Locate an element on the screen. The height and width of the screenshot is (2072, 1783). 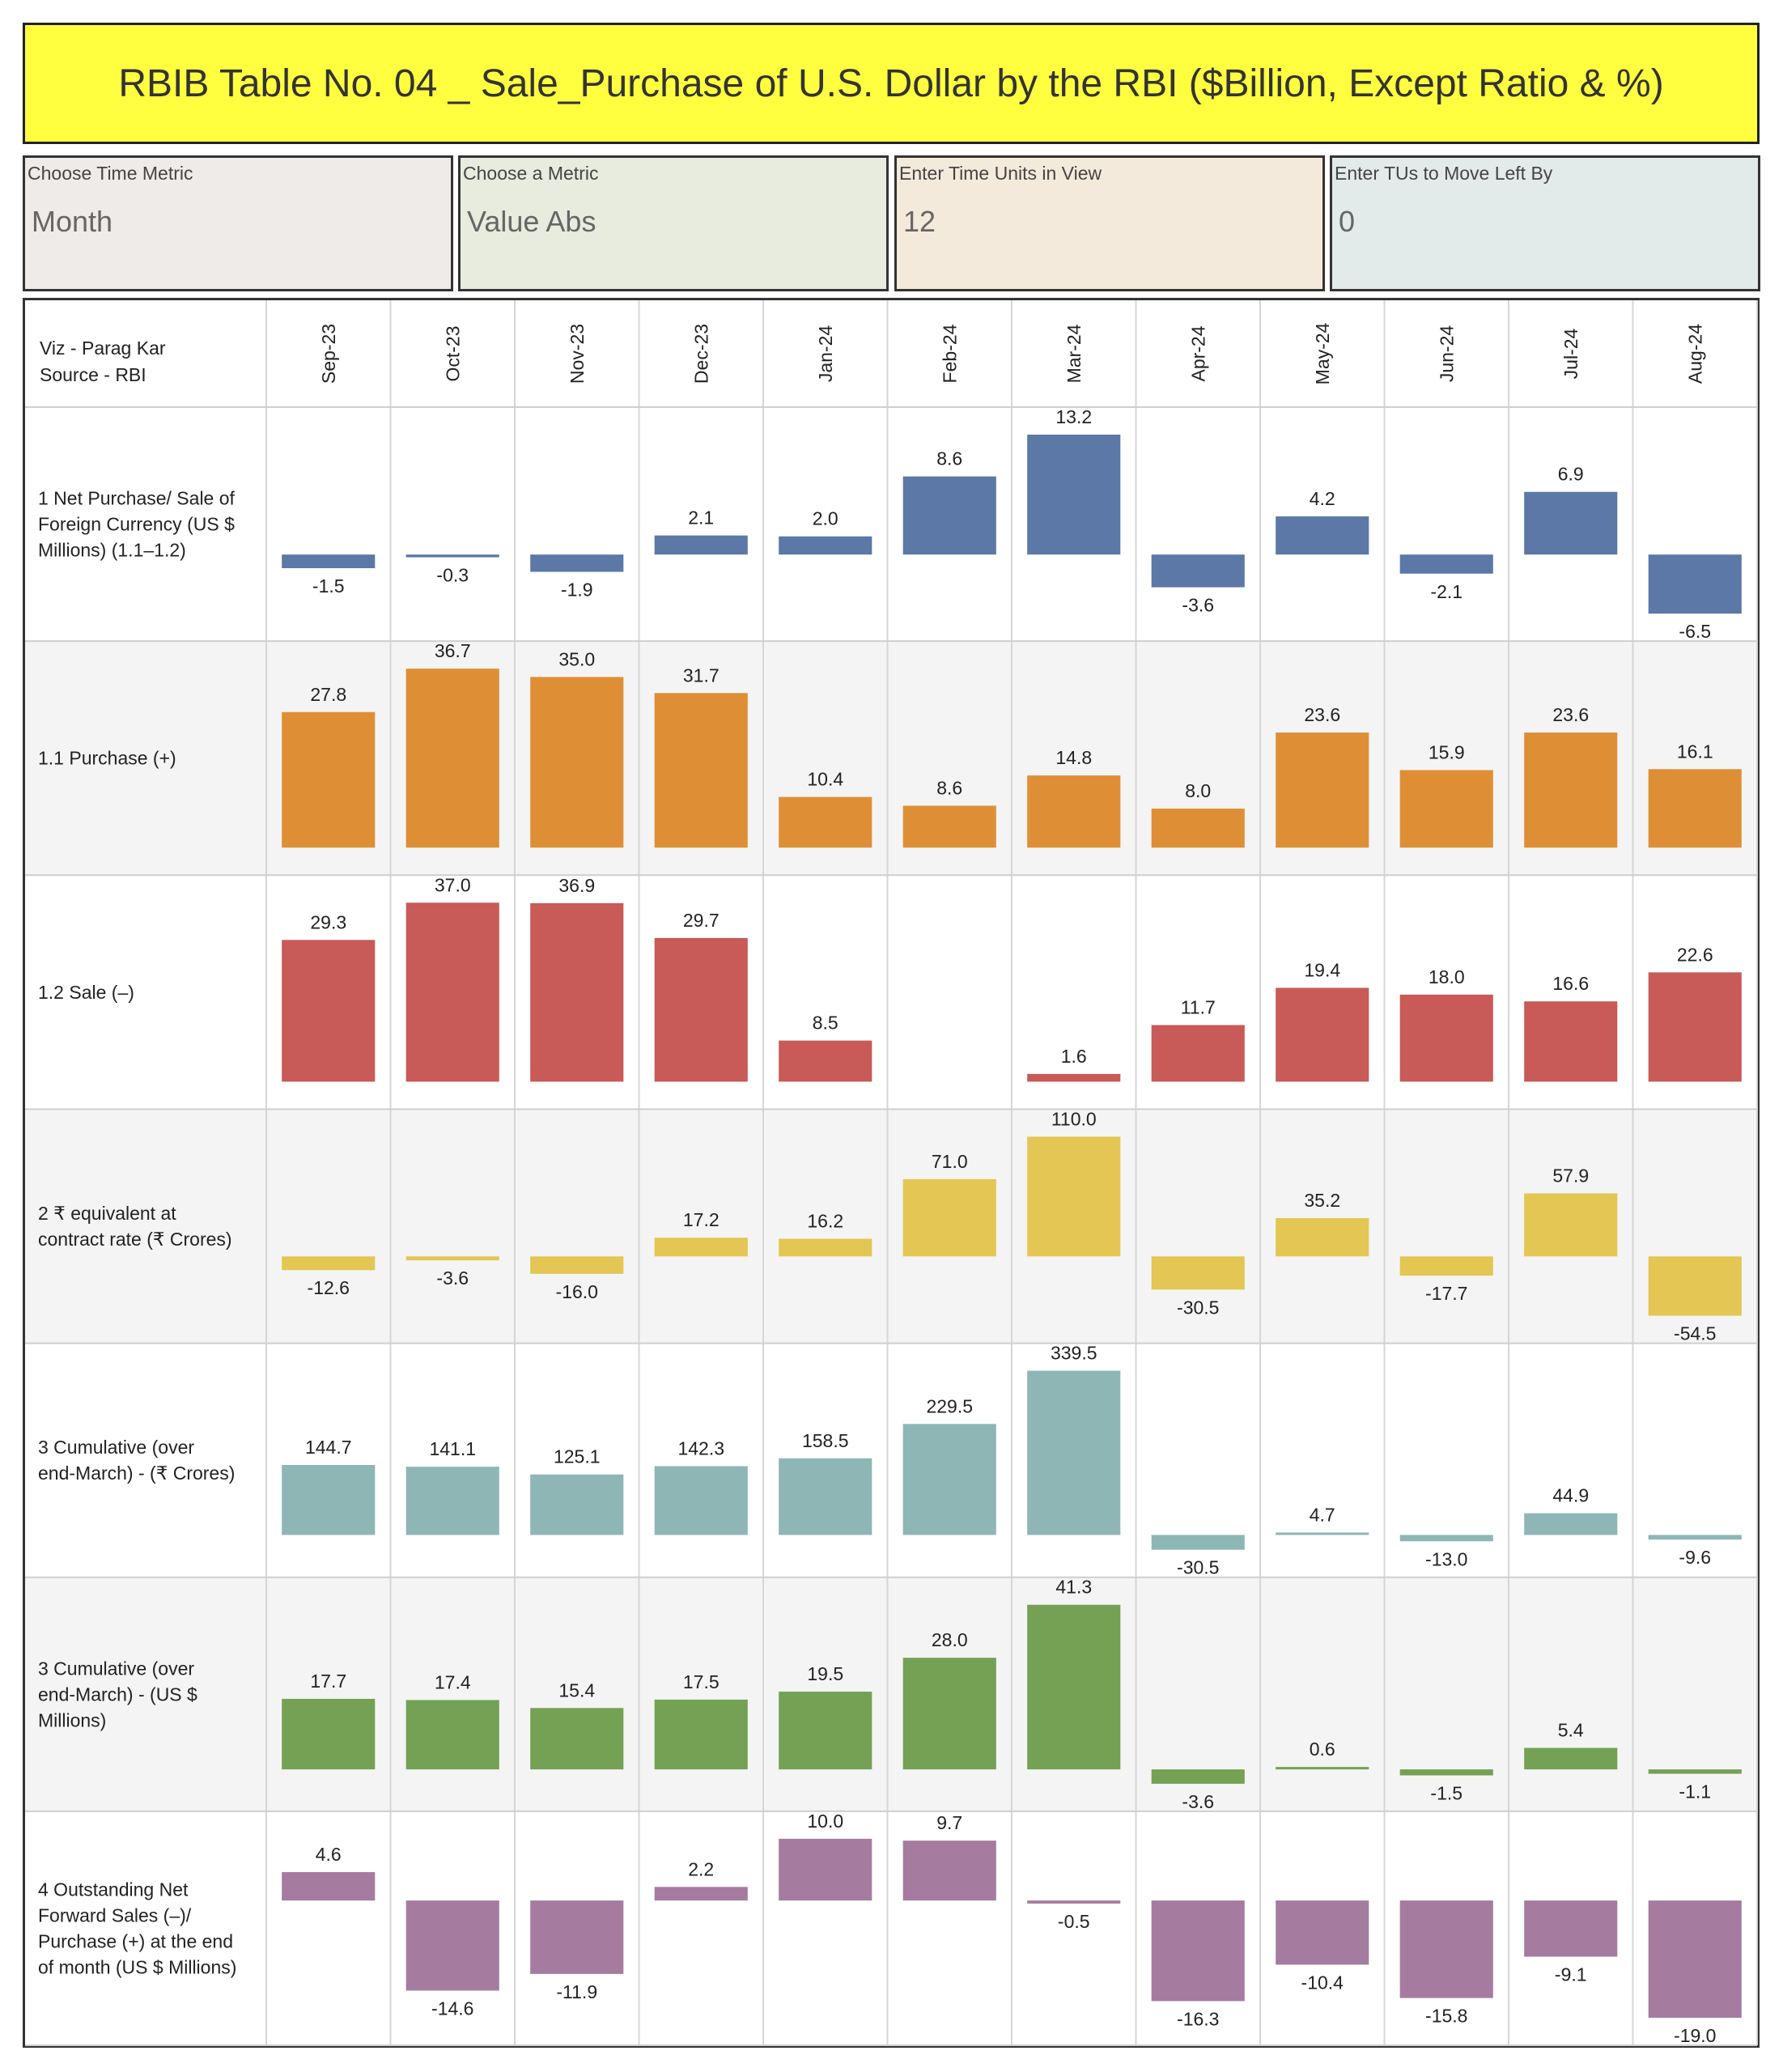
row-label: 1 Net Purchase/ Sale of is located at coordinates (137, 498).